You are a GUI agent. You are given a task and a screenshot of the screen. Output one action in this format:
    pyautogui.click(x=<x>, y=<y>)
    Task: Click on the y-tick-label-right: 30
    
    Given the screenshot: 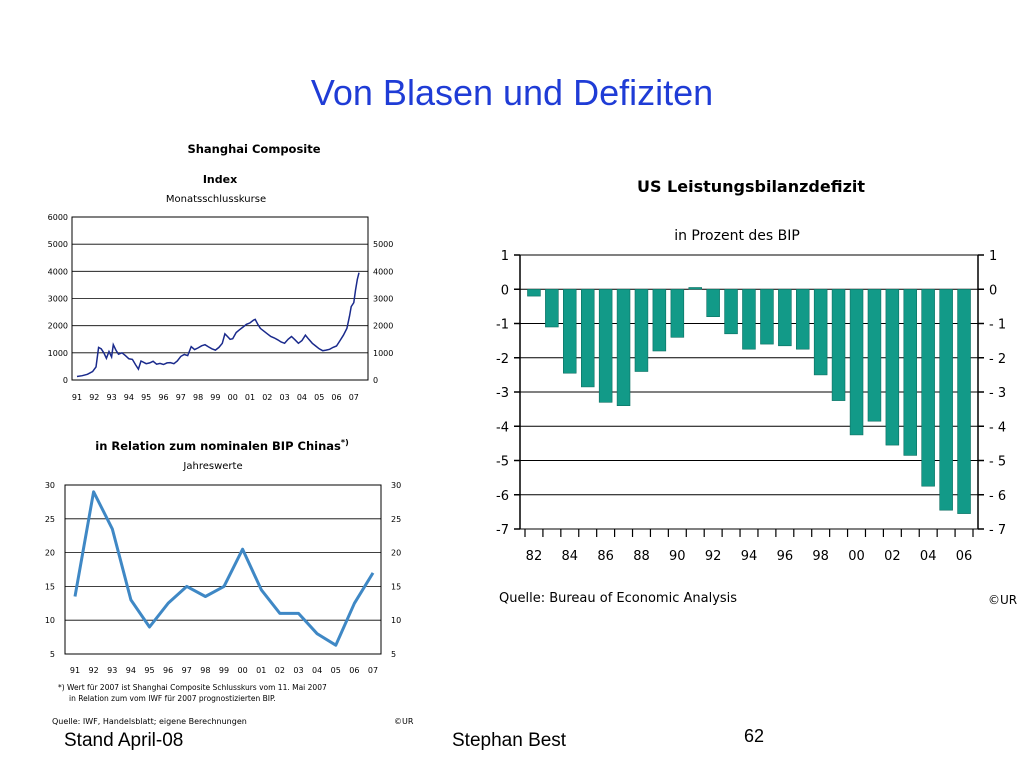 What is the action you would take?
    pyautogui.click(x=396, y=485)
    